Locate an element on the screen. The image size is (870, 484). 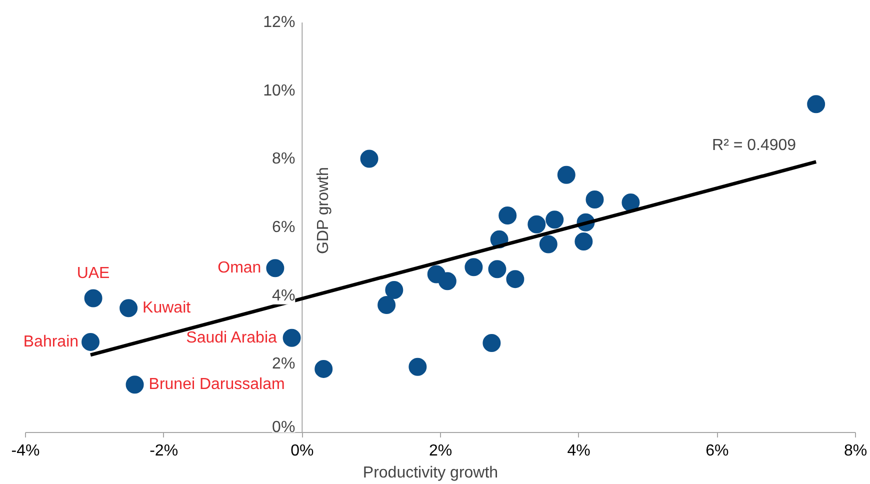
y-tick-label: 0% is located at coordinates (284, 427).